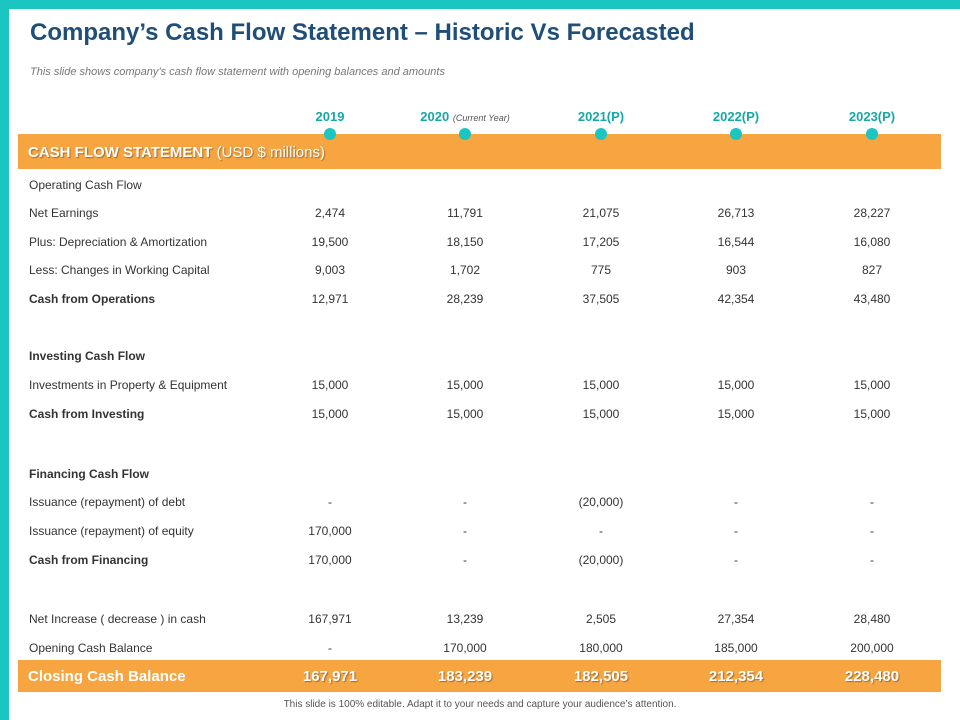 This screenshot has height=720, width=960. Describe the element at coordinates (330, 619) in the screenshot. I see `row-value: 167,971` at that location.